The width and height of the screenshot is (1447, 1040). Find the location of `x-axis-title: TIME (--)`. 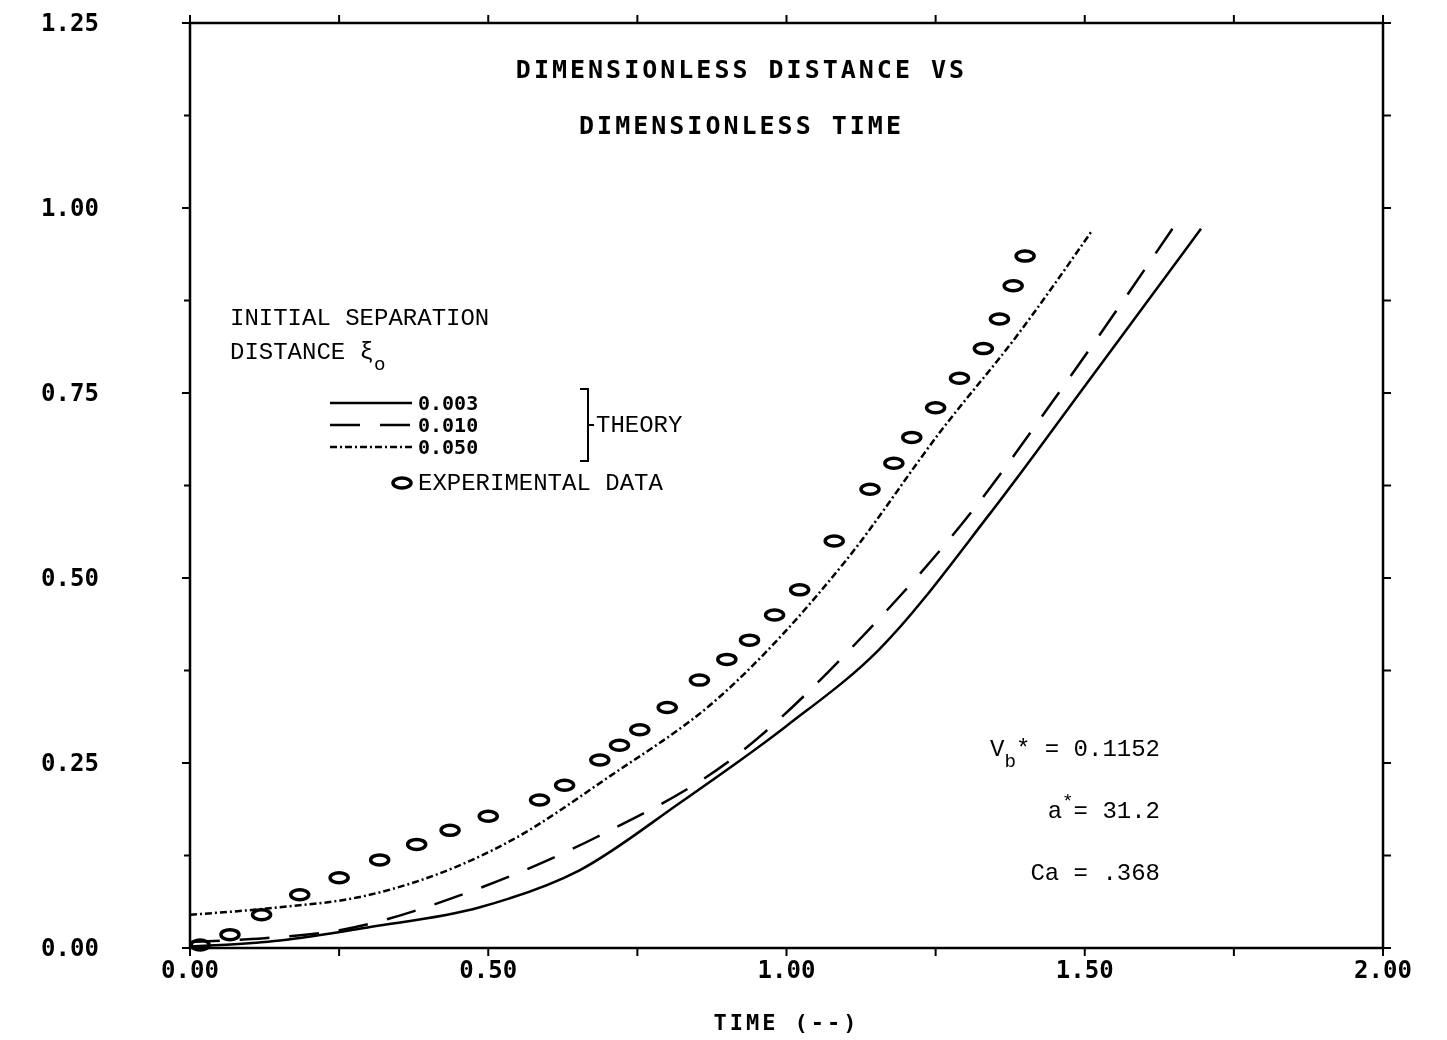

x-axis-title: TIME (--) is located at coordinates (786, 1022).